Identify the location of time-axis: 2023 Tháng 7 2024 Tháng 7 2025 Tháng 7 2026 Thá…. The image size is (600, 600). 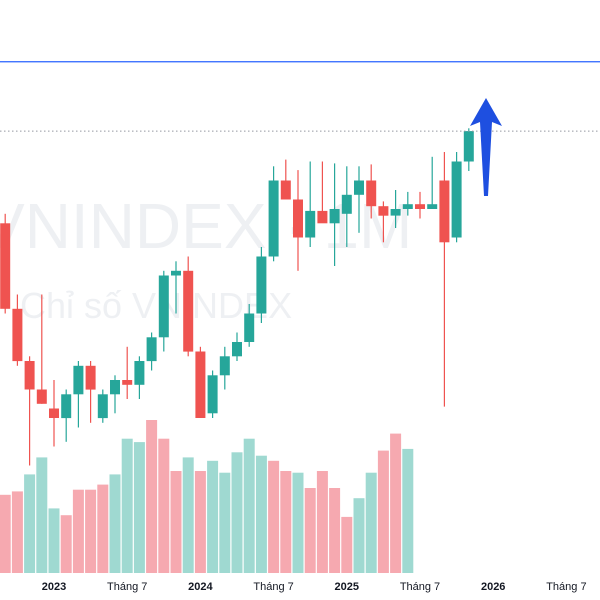
(314, 587).